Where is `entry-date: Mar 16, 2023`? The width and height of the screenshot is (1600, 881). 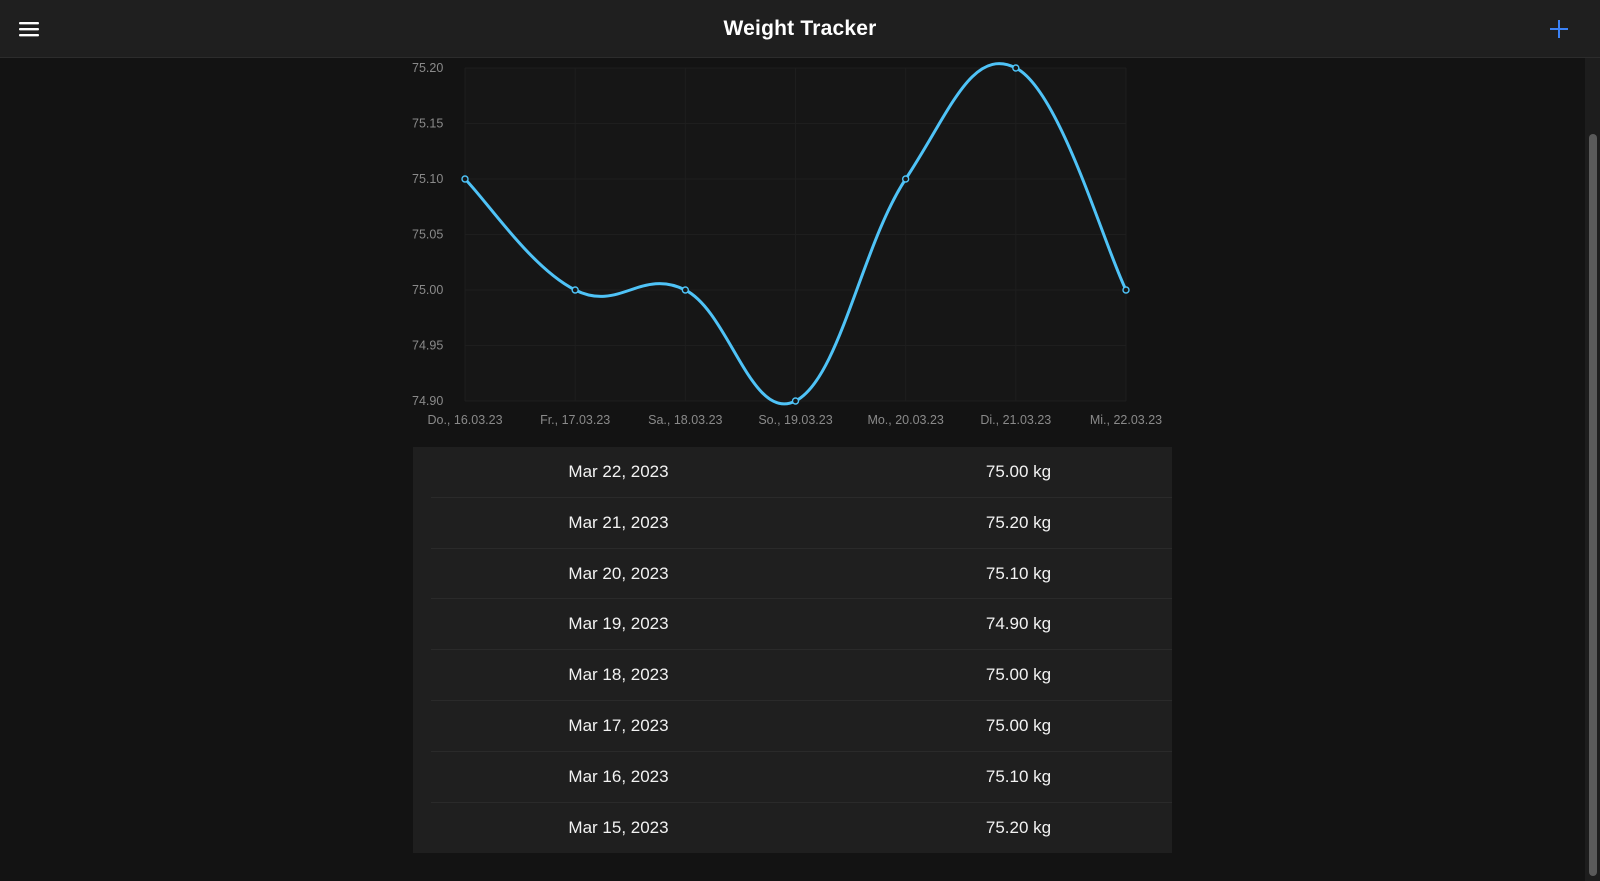
entry-date: Mar 16, 2023 is located at coordinates (618, 776).